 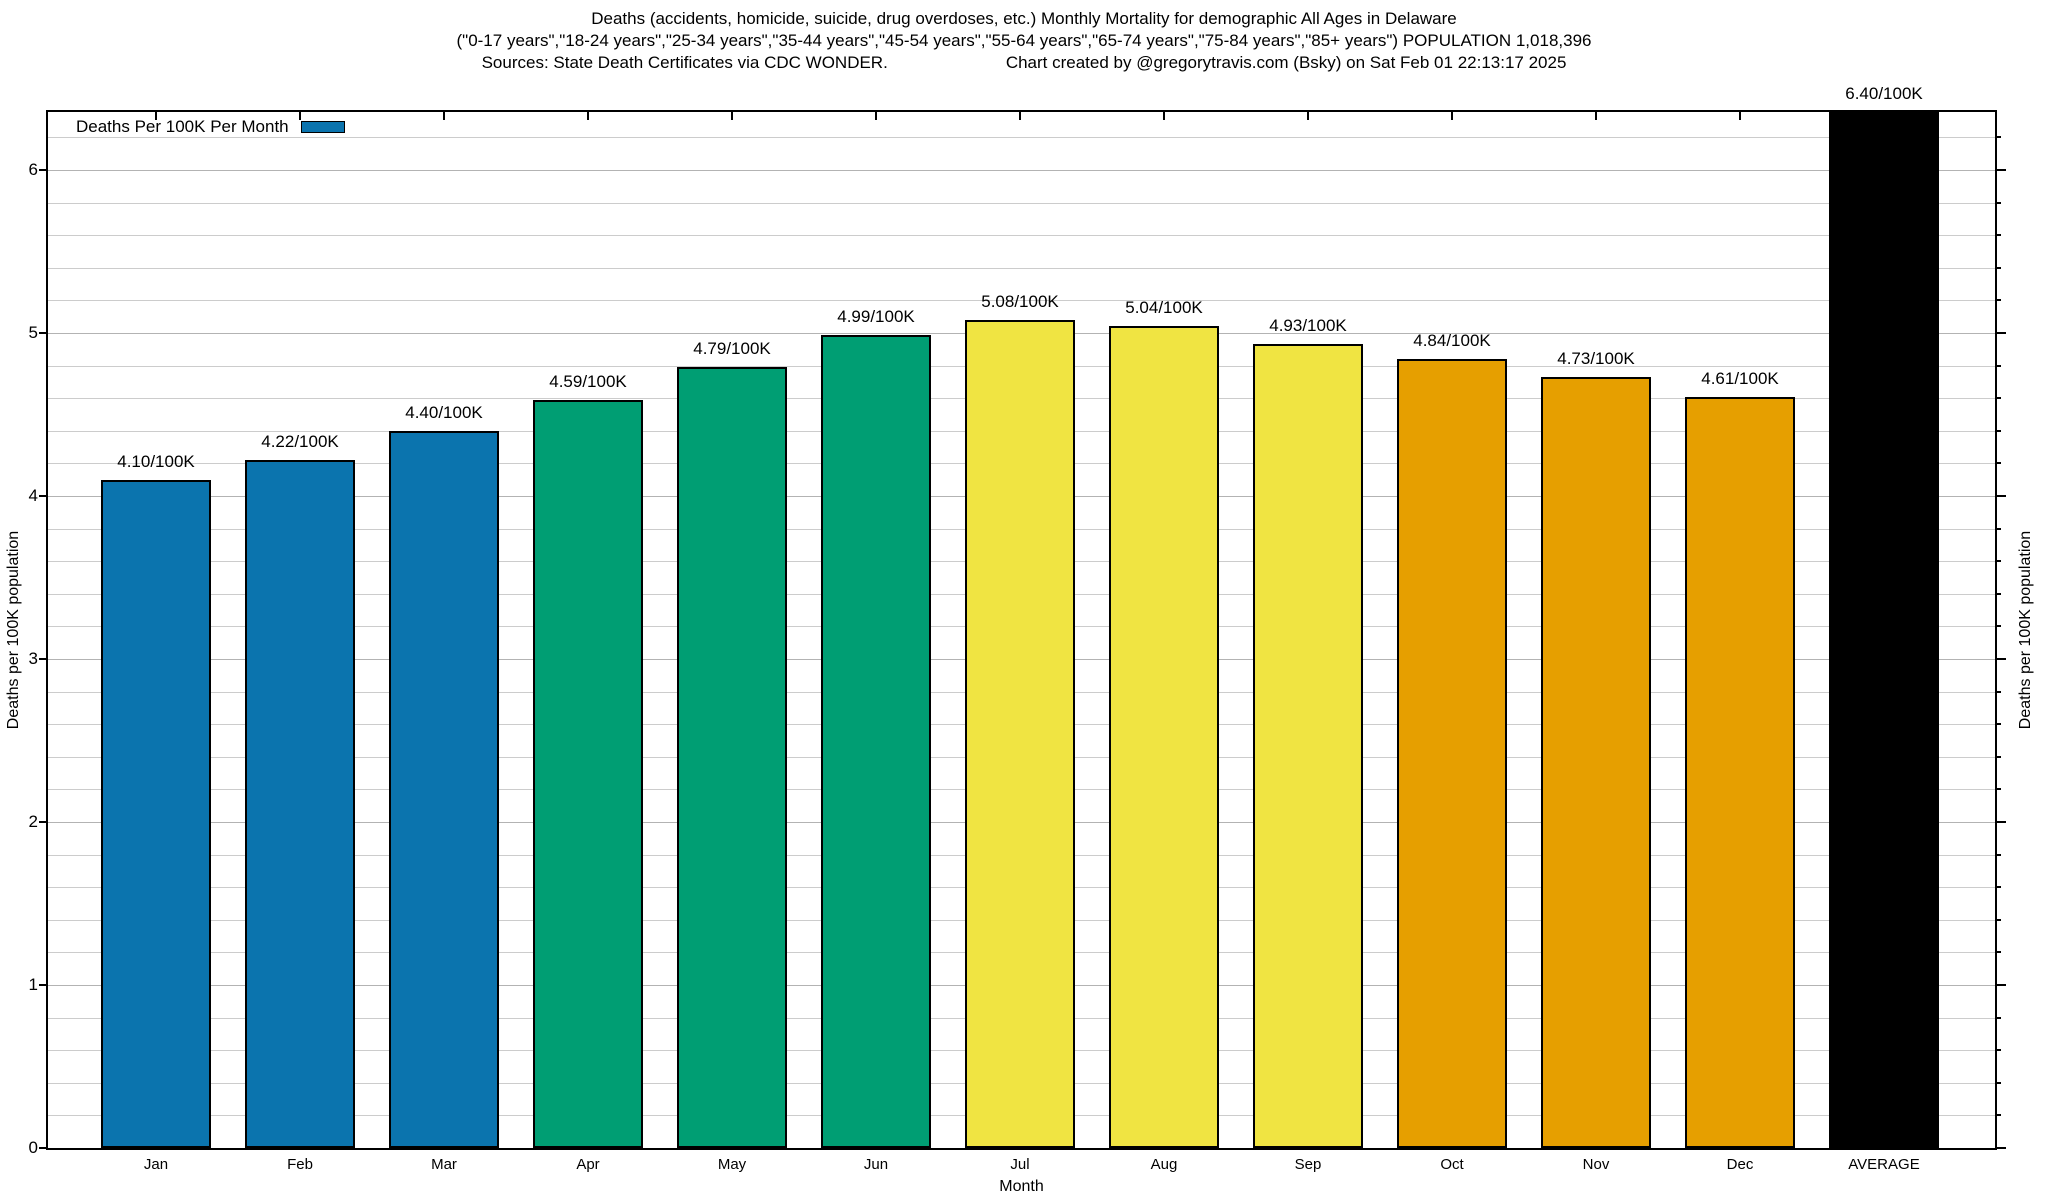 What do you see at coordinates (1452, 753) in the screenshot?
I see `bar-oct` at bounding box center [1452, 753].